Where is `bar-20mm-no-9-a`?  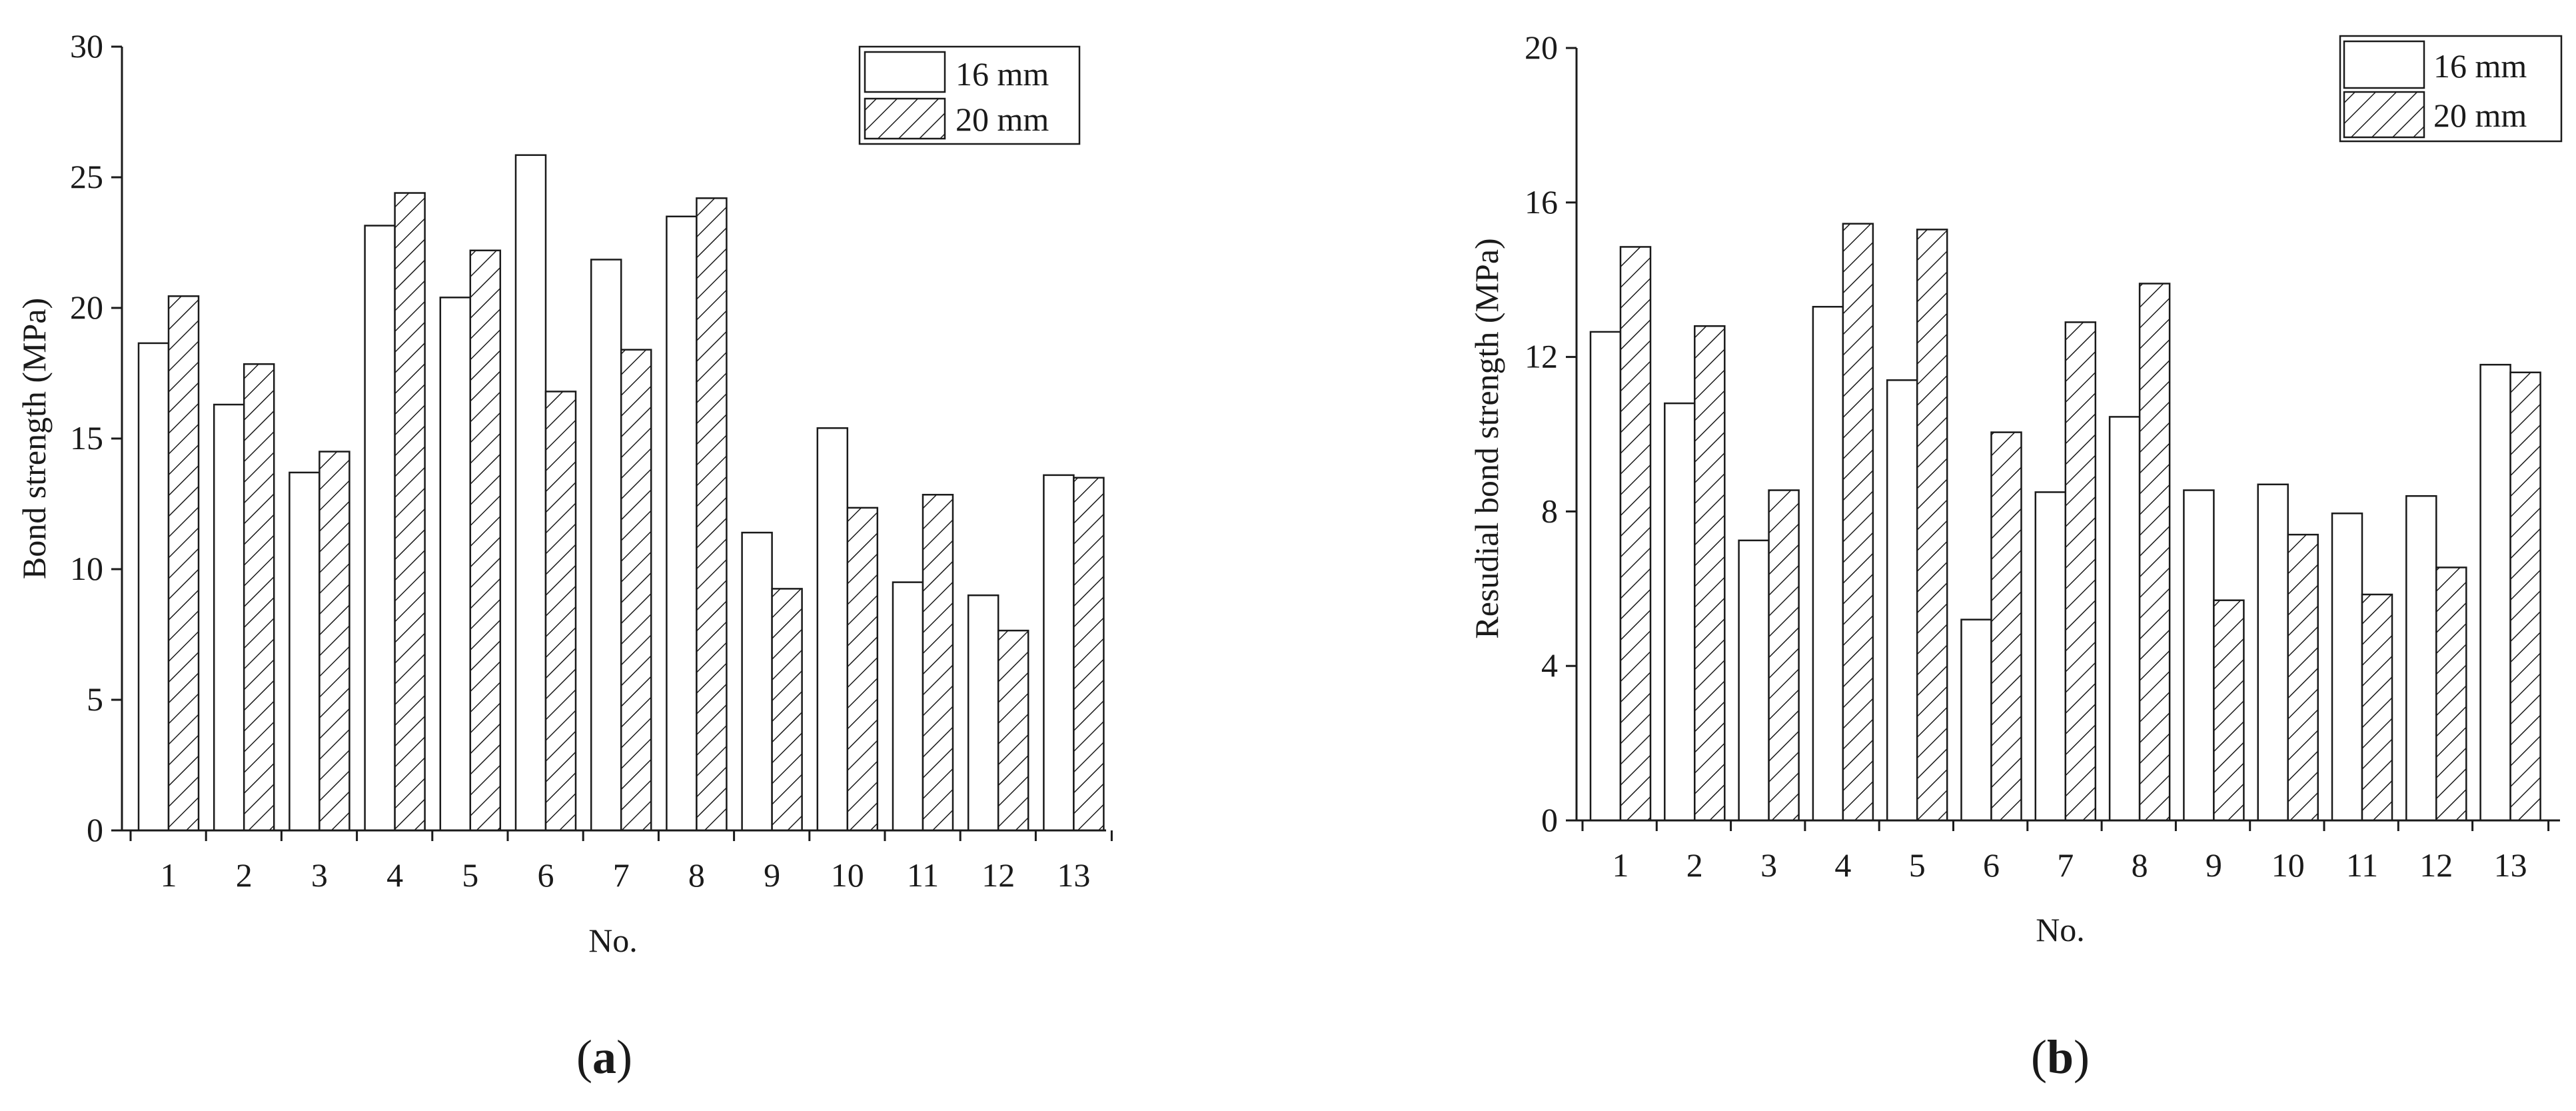 bar-20mm-no-9-a is located at coordinates (787, 710).